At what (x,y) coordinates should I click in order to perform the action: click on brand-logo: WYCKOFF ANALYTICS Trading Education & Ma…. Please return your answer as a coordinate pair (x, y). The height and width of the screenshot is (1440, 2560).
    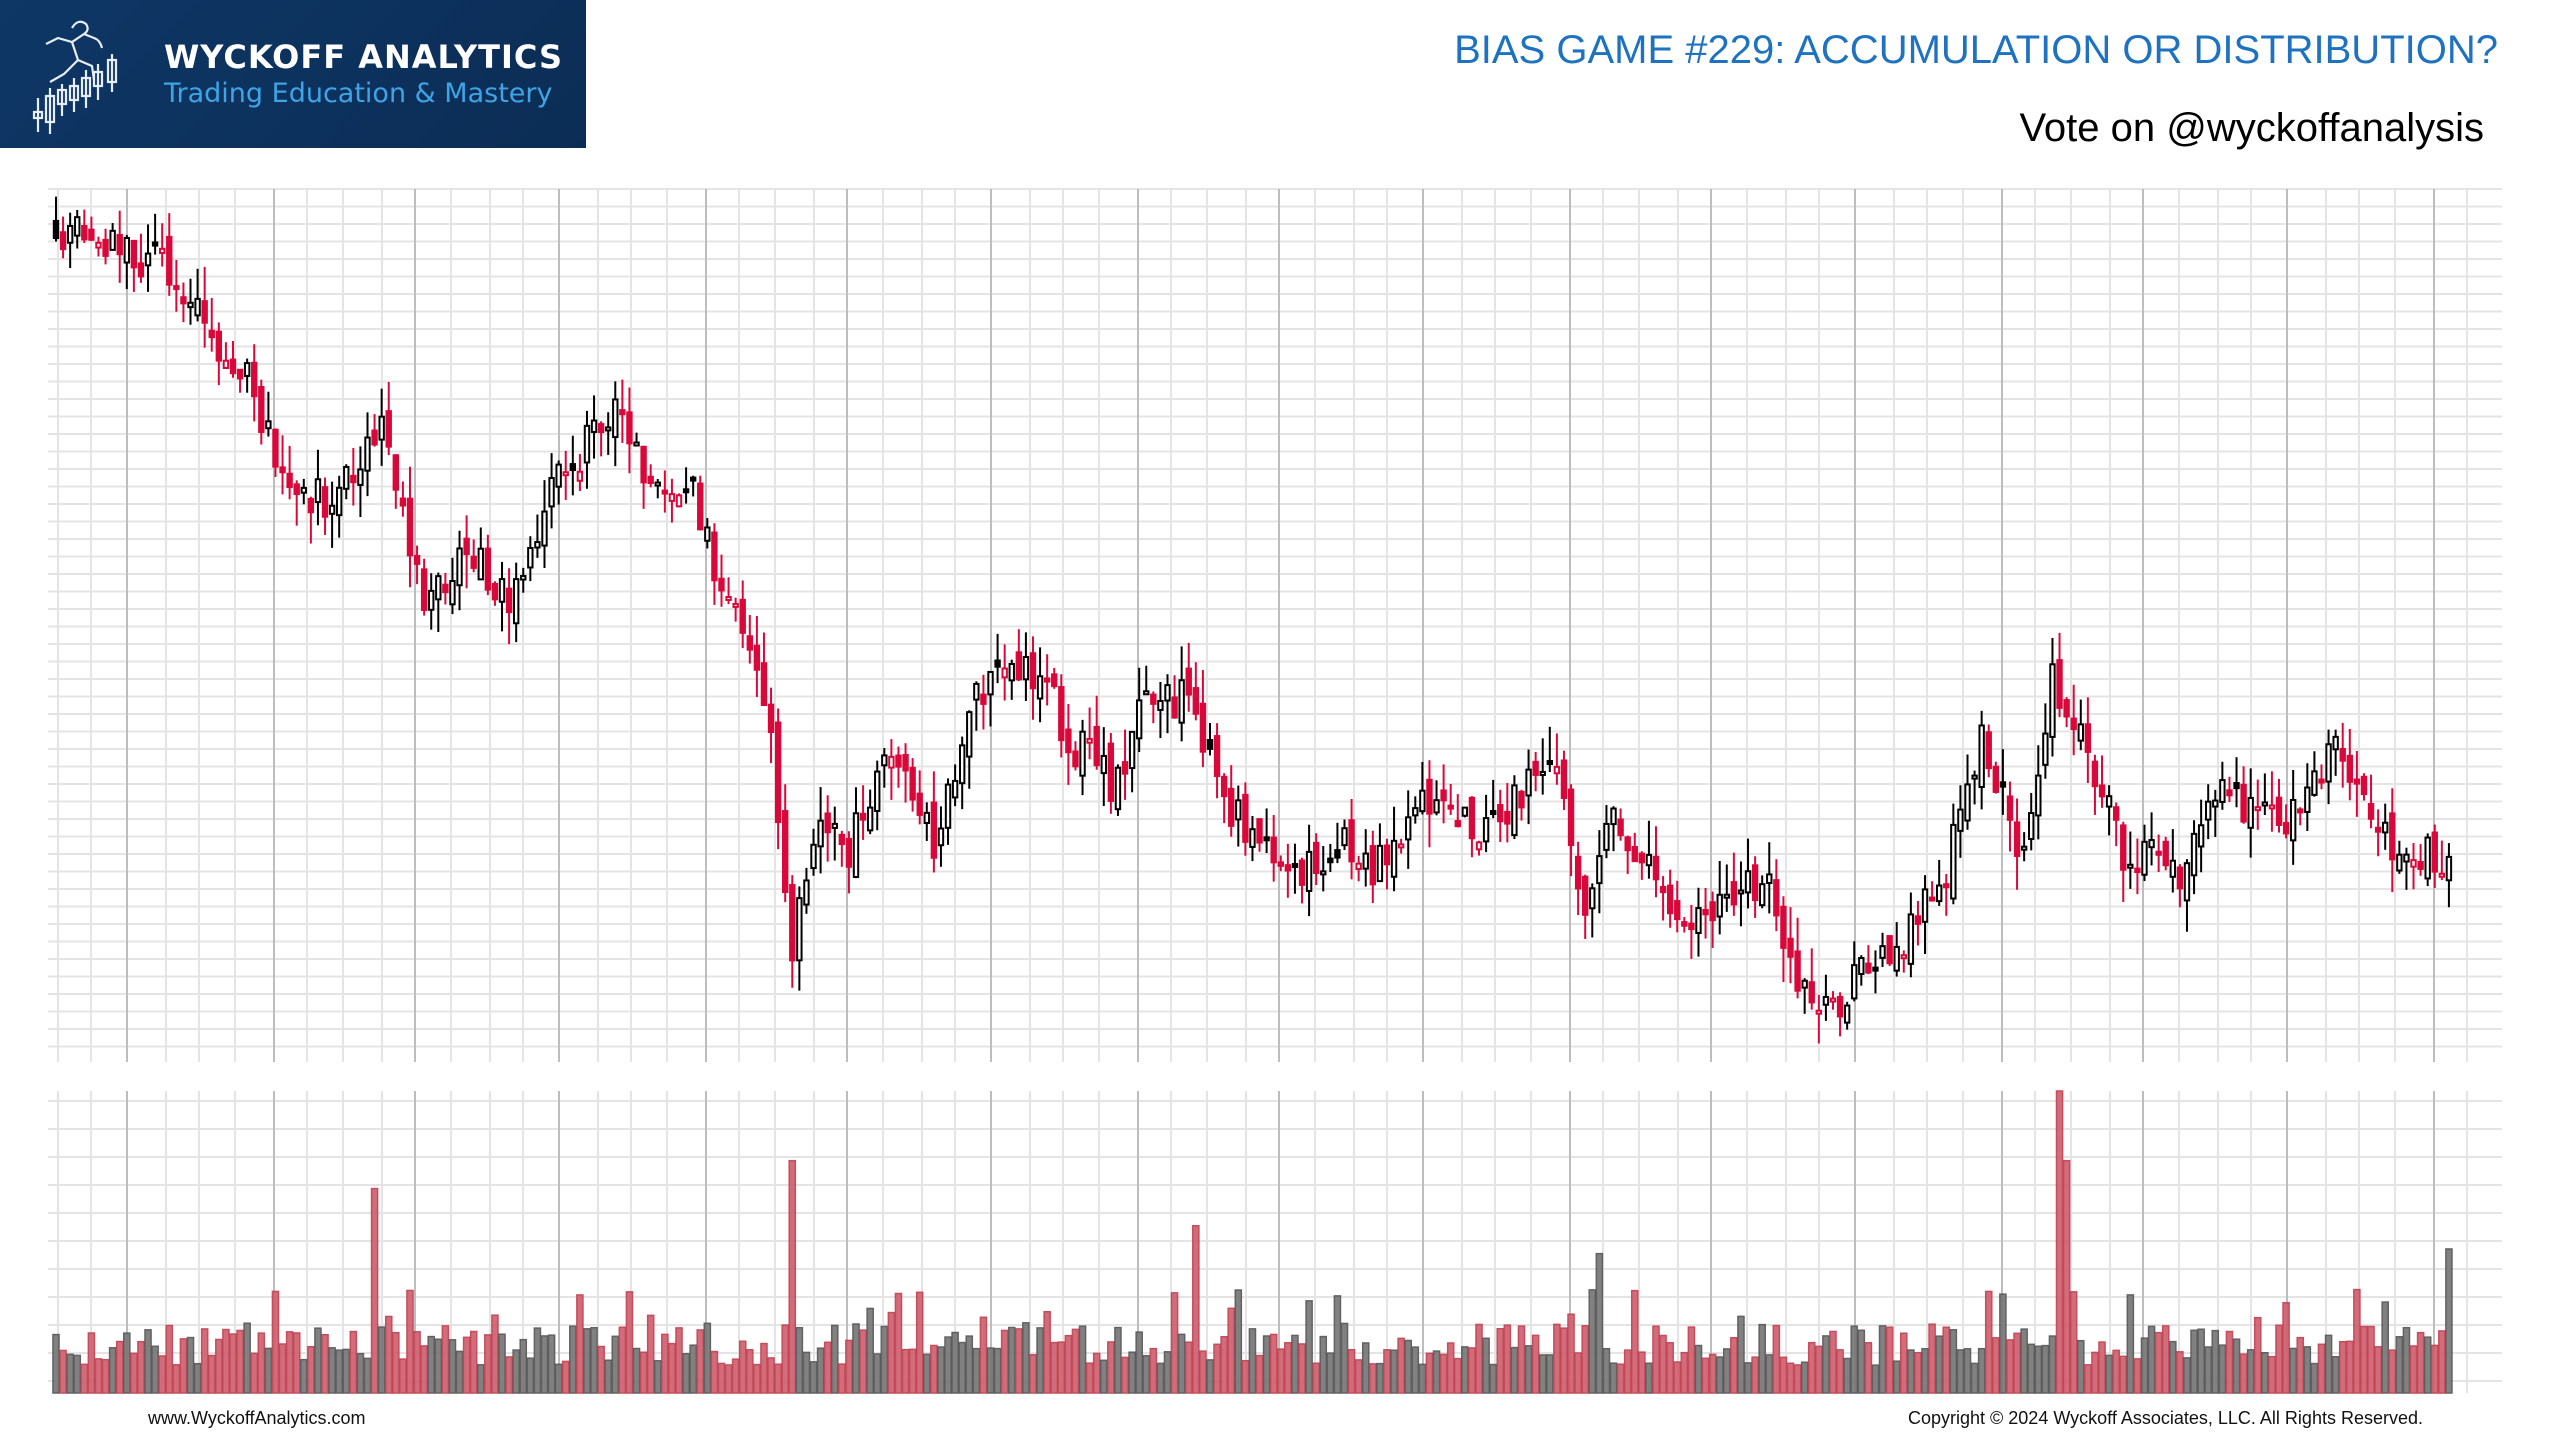
    Looking at the image, I should click on (293, 74).